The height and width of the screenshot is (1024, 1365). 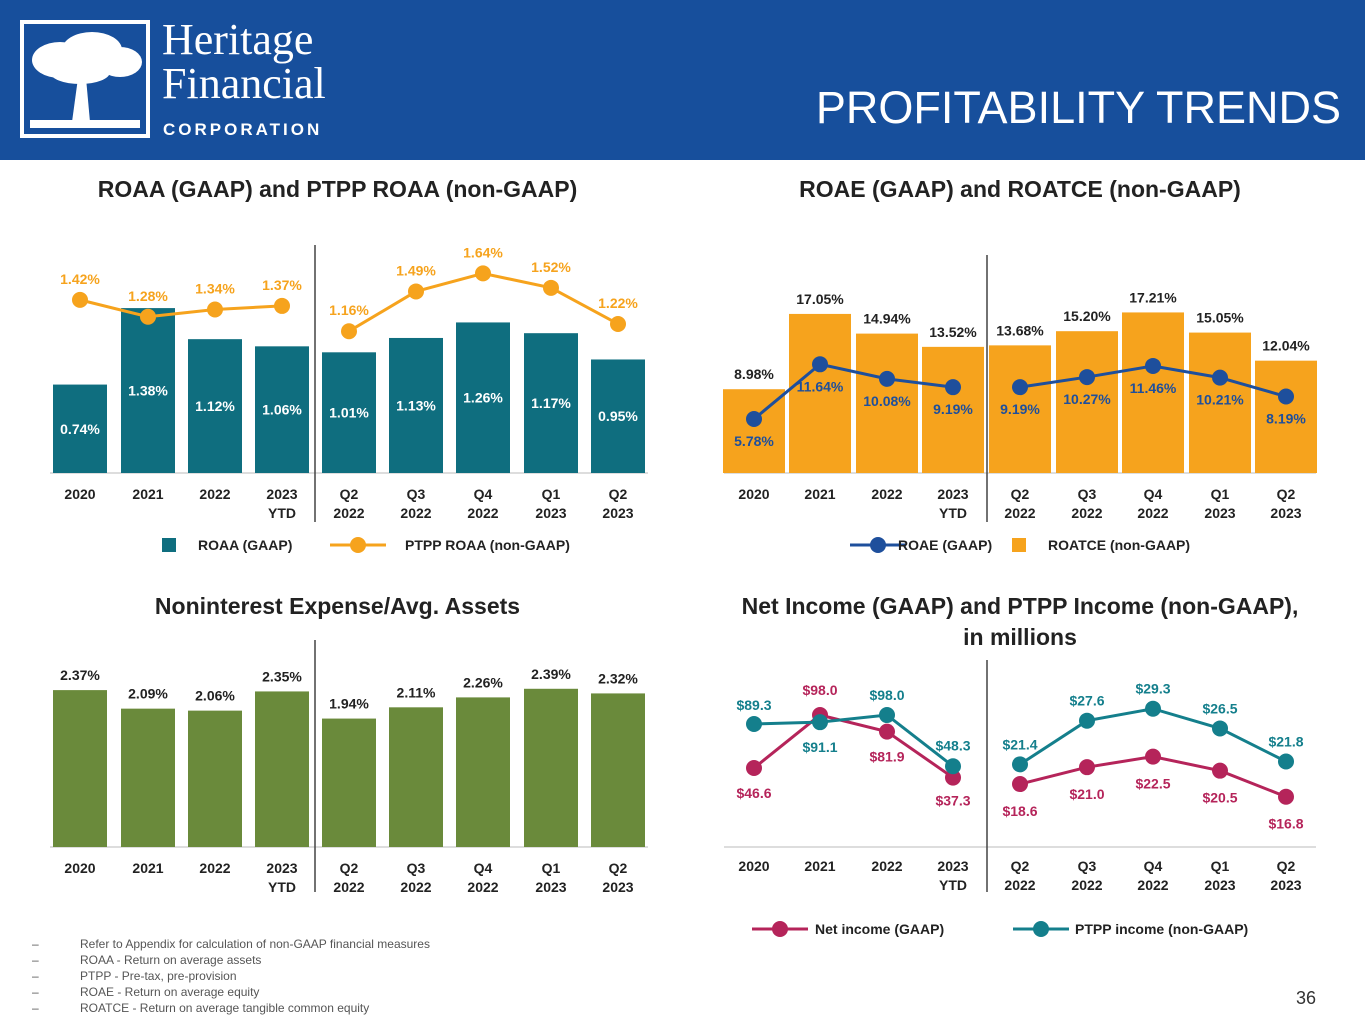 I want to click on line-data-label: 1.42%, so click(x=80, y=279).